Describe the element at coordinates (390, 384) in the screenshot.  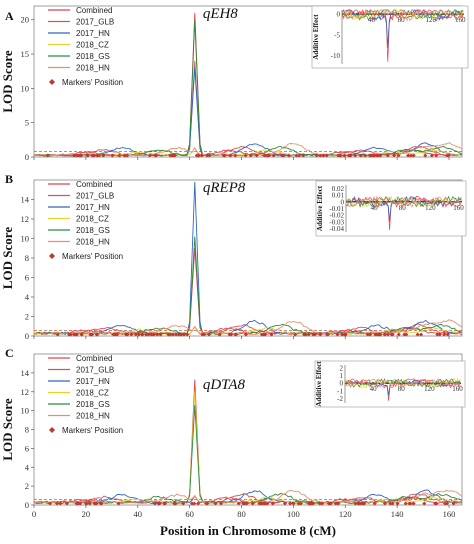
I see `inset-additive-effect: Additive Effect 210-1-2 40 80 120 160` at that location.